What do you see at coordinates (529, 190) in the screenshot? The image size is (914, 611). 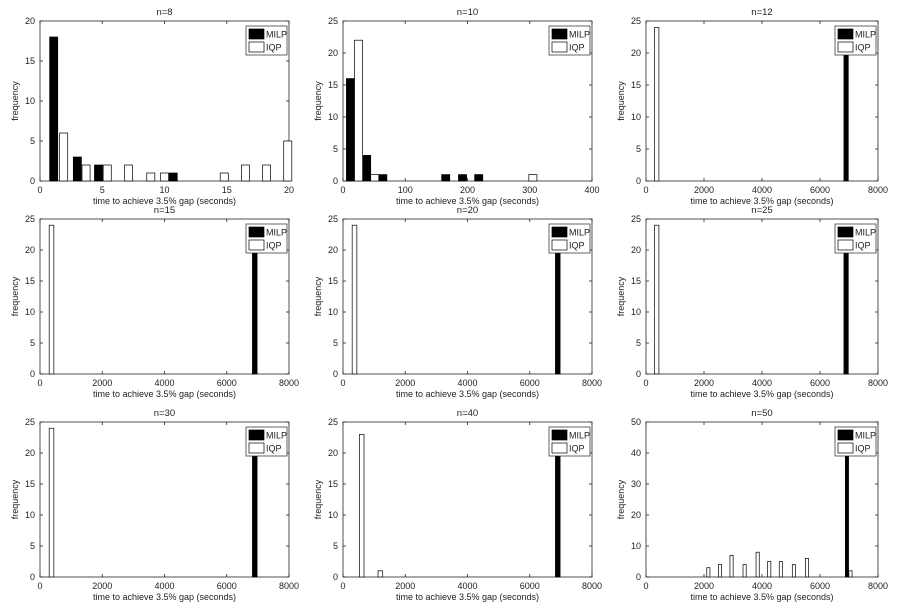 I see `x-tick-label: 300` at bounding box center [529, 190].